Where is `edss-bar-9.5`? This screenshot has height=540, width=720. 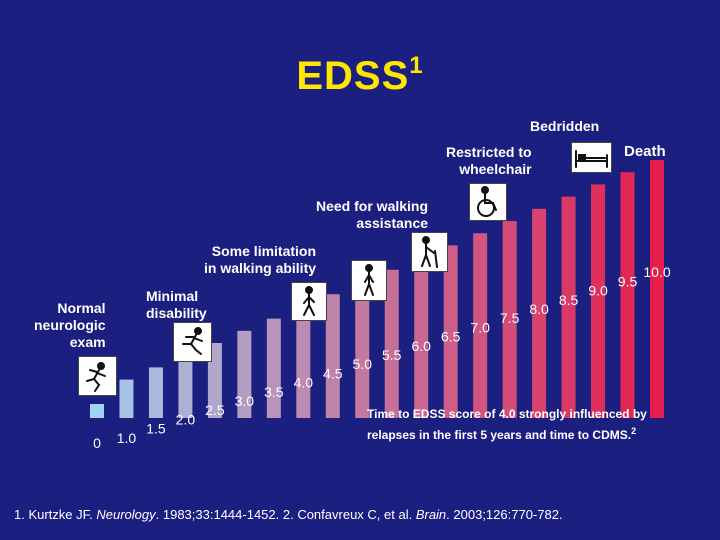
edss-bar-9.5 is located at coordinates (627, 295).